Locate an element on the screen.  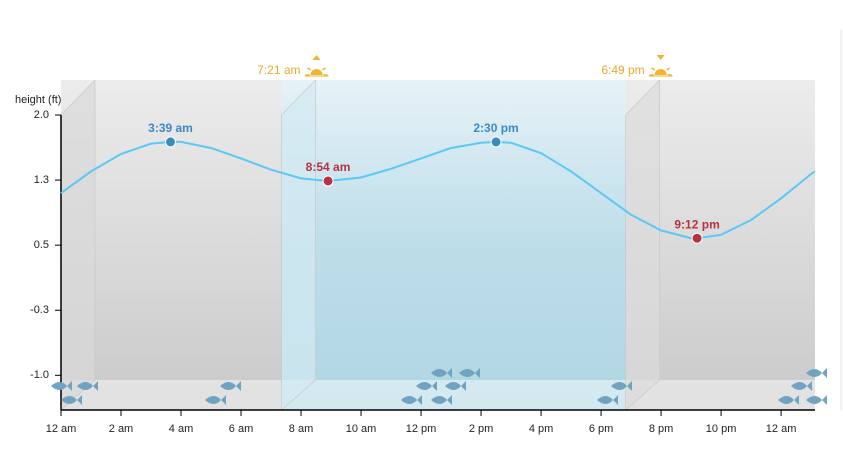
y-tick-label: 1.3 is located at coordinates (41, 180).